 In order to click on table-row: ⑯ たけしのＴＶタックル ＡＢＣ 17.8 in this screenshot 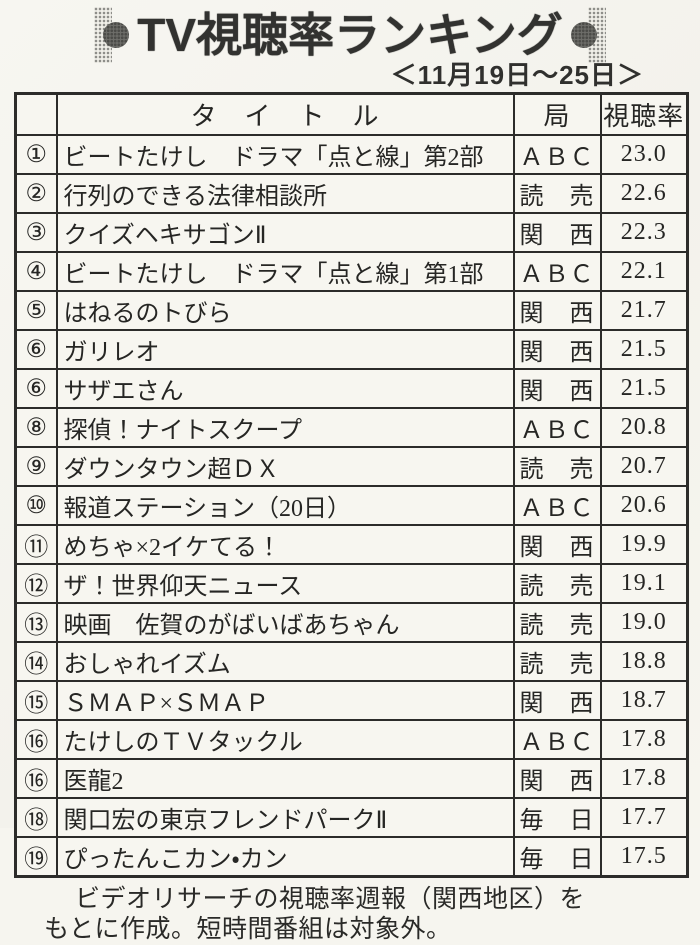, I will do `click(351, 739)`.